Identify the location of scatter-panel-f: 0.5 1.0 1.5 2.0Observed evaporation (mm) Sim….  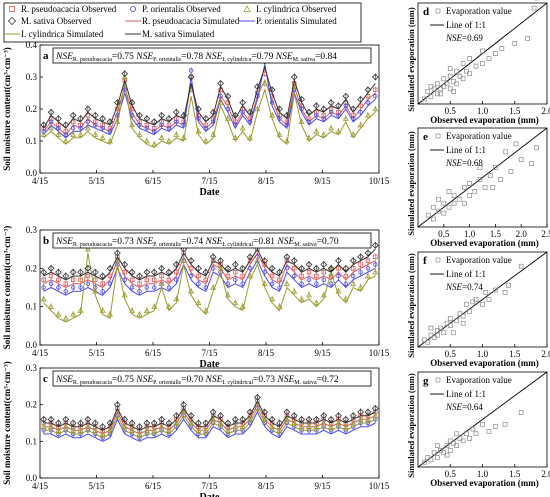
(478, 309).